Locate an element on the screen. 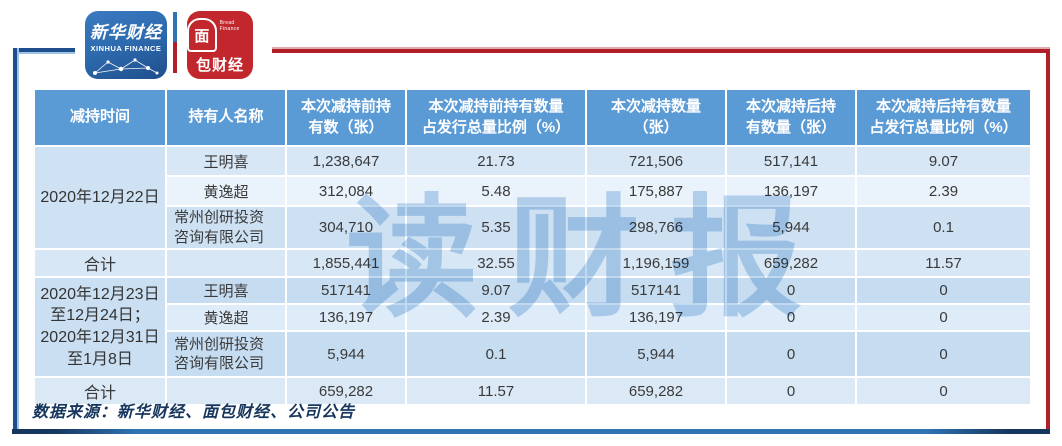 Image resolution: width=1062 pixels, height=446 pixels. subtotal-row: 合计 659,282 11.57 659,282 0 0 is located at coordinates (532, 391).